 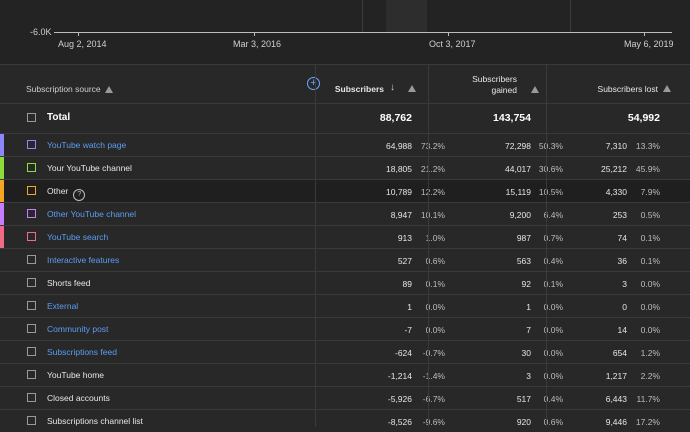 I want to click on header-subscribers-gained: Subscribers gained, so click(x=487, y=84).